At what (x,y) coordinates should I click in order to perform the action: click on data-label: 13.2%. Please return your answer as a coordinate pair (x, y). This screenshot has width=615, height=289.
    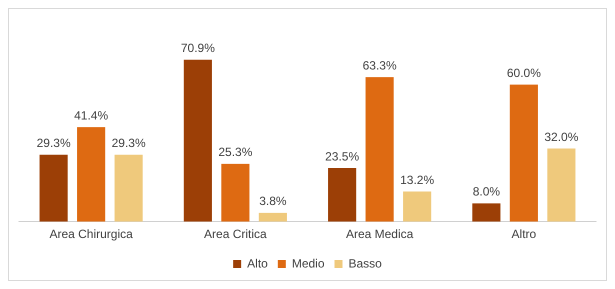
    Looking at the image, I should click on (417, 179).